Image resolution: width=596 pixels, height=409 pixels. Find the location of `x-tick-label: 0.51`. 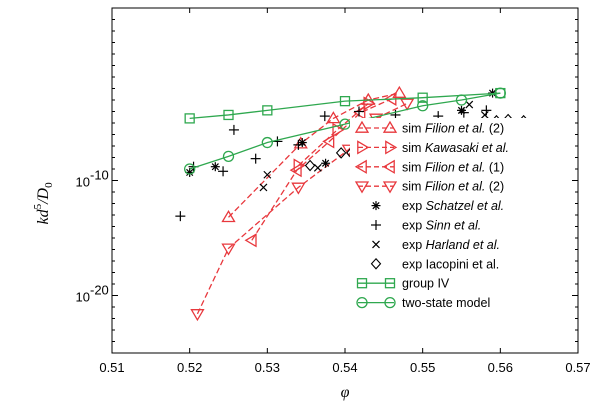

x-tick-label: 0.51 is located at coordinates (111, 367).